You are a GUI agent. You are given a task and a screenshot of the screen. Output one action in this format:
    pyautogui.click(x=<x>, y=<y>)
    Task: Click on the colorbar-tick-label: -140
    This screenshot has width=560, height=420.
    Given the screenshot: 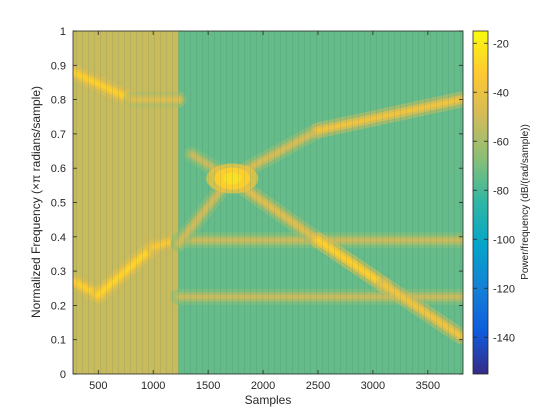 What is the action you would take?
    pyautogui.click(x=504, y=338)
    